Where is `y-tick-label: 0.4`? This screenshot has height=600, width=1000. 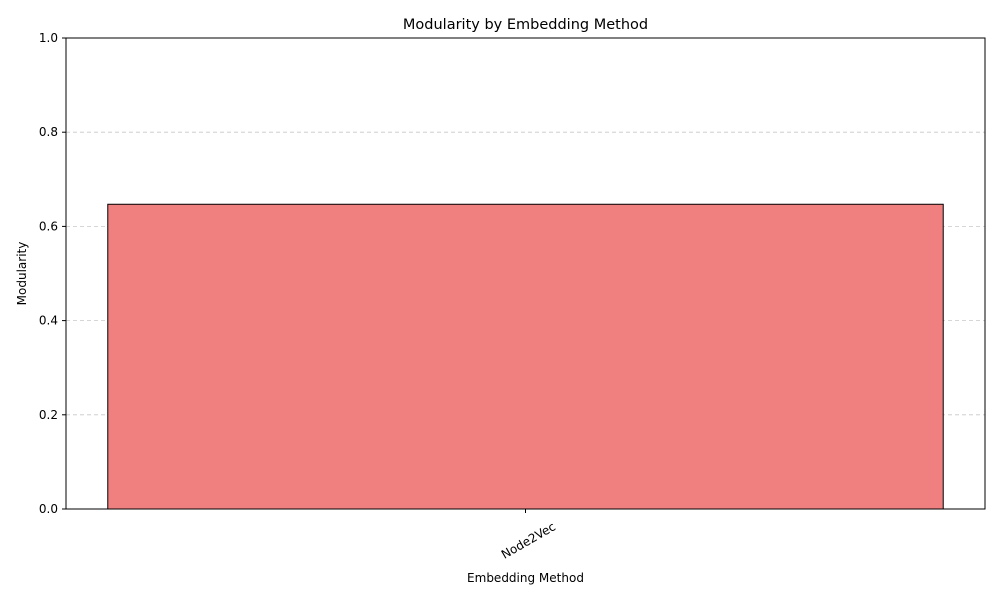
y-tick-label: 0.4 is located at coordinates (48, 321).